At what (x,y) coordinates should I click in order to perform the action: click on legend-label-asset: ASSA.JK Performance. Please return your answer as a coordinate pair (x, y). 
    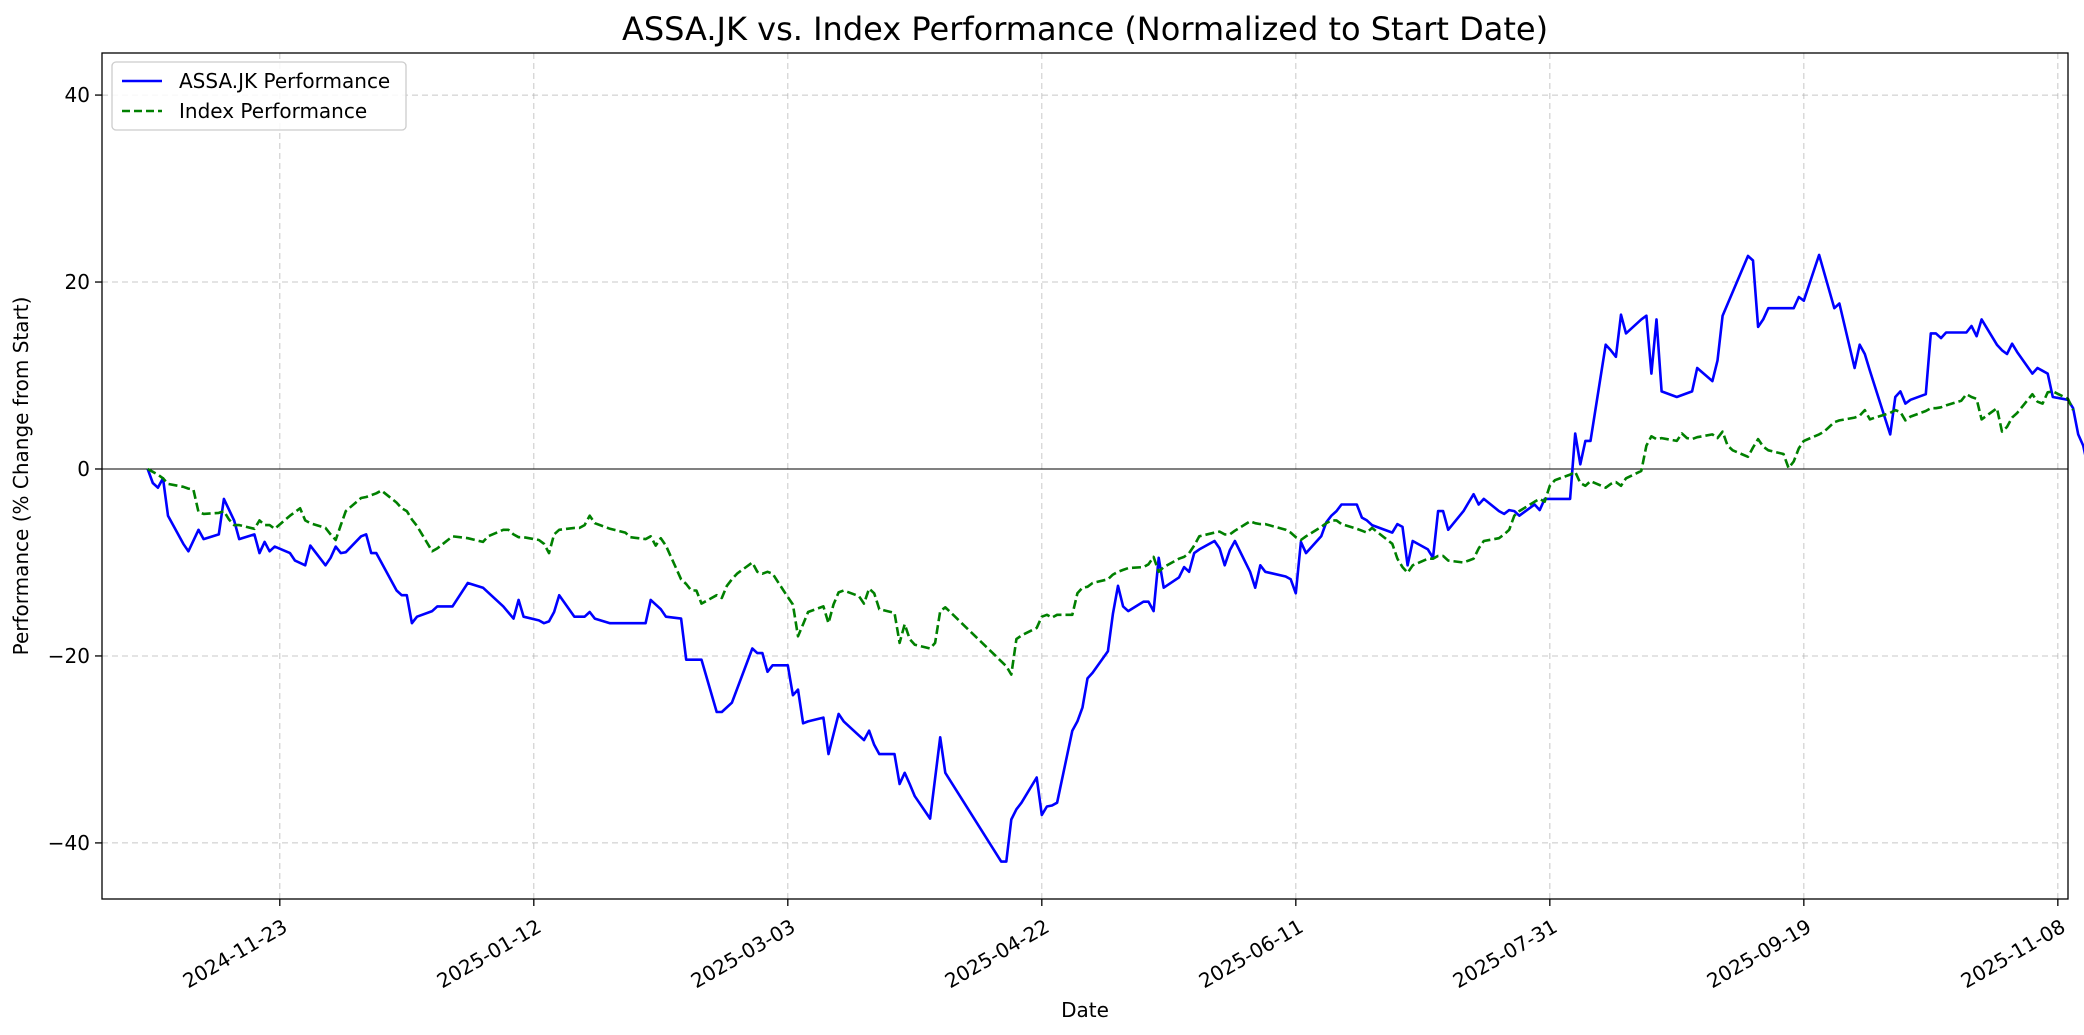
    Looking at the image, I should click on (284, 81).